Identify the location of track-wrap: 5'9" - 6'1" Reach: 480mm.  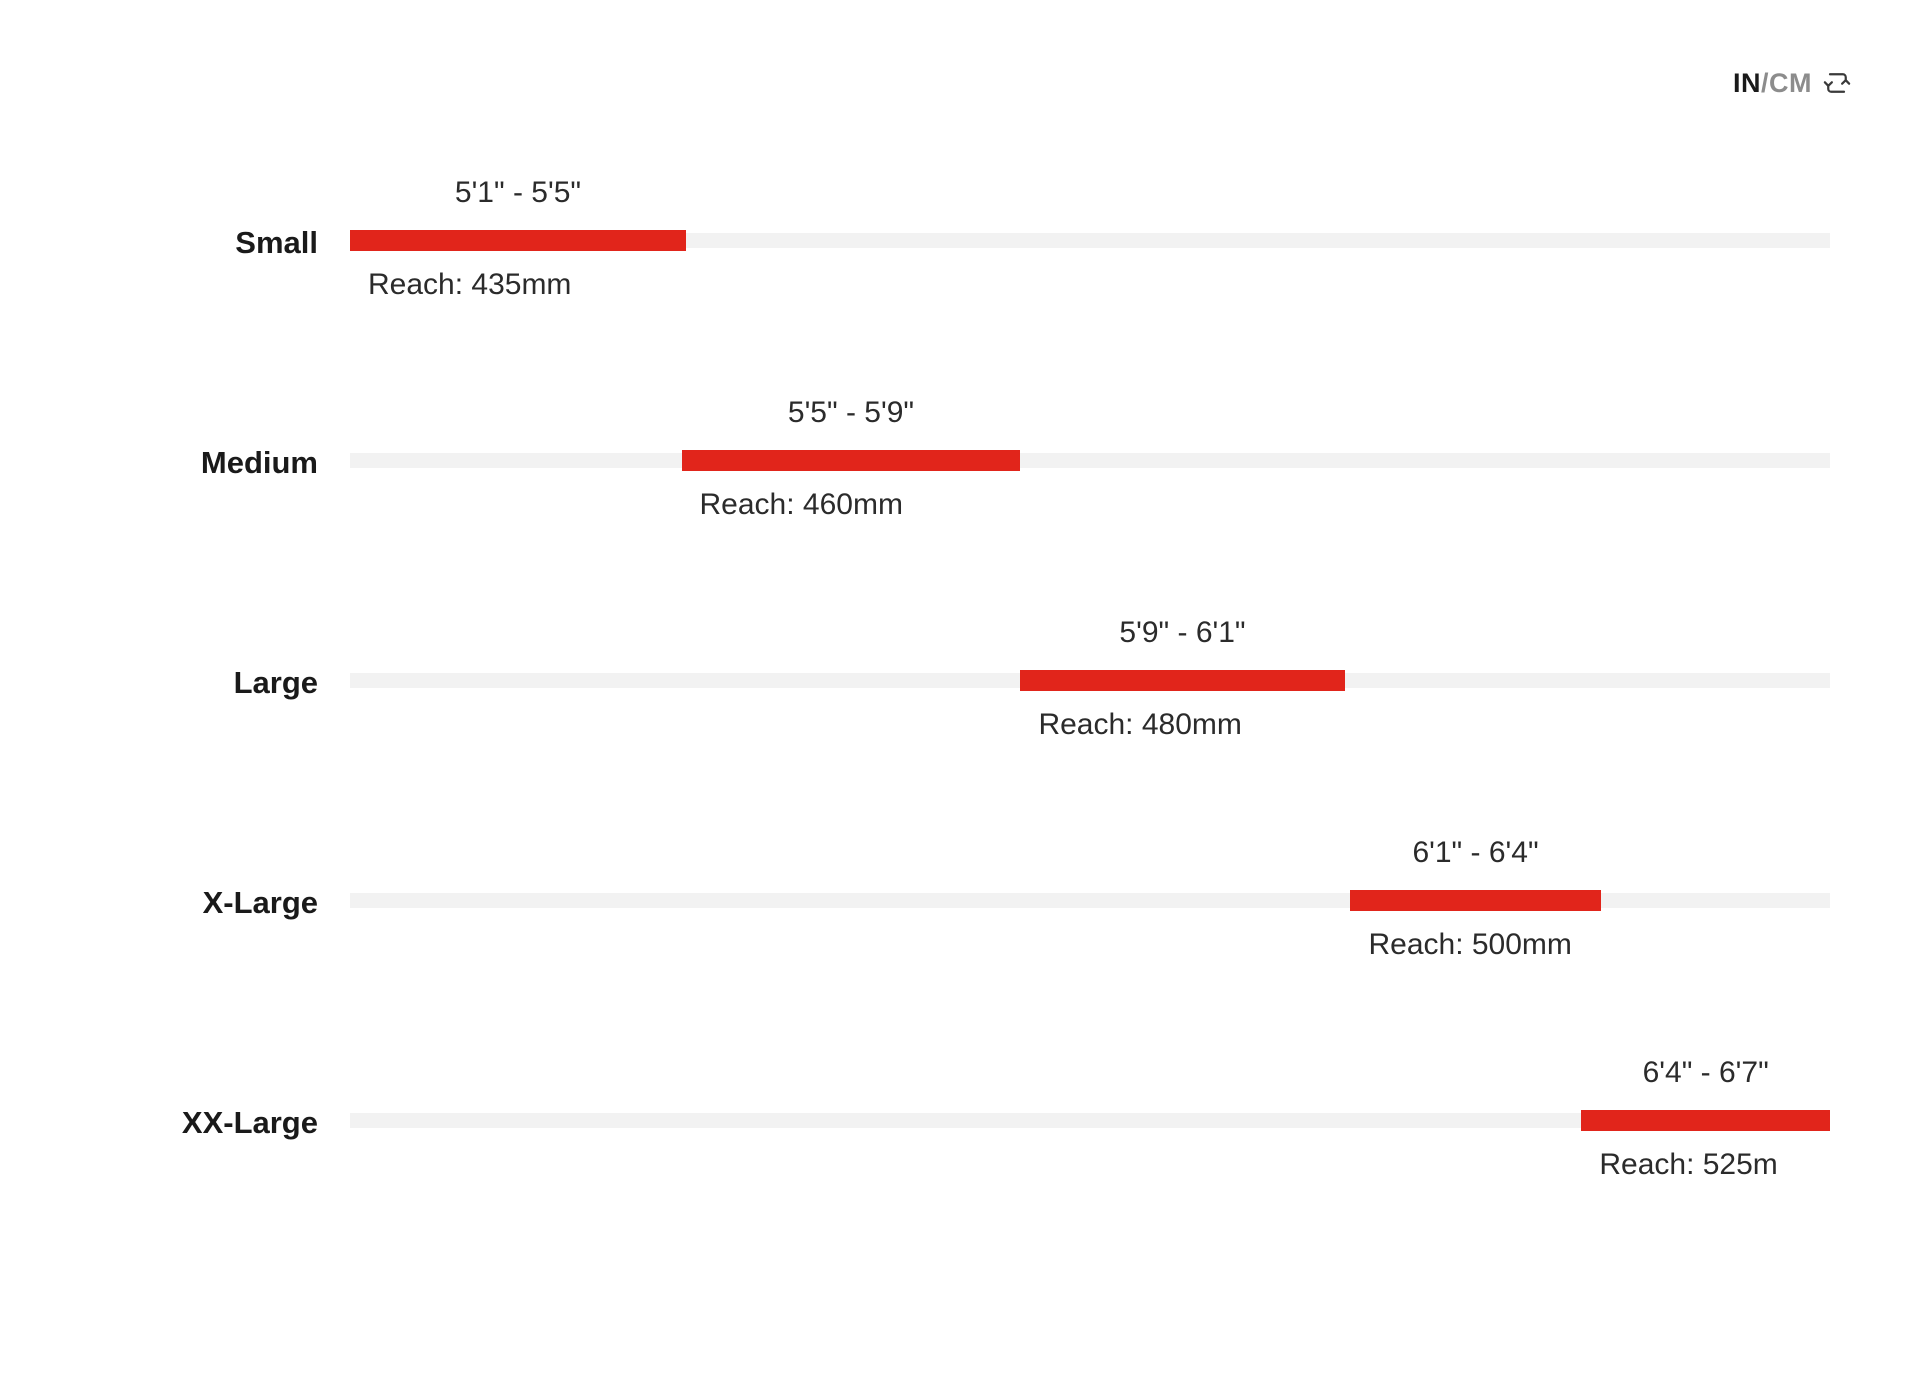
(1090, 680).